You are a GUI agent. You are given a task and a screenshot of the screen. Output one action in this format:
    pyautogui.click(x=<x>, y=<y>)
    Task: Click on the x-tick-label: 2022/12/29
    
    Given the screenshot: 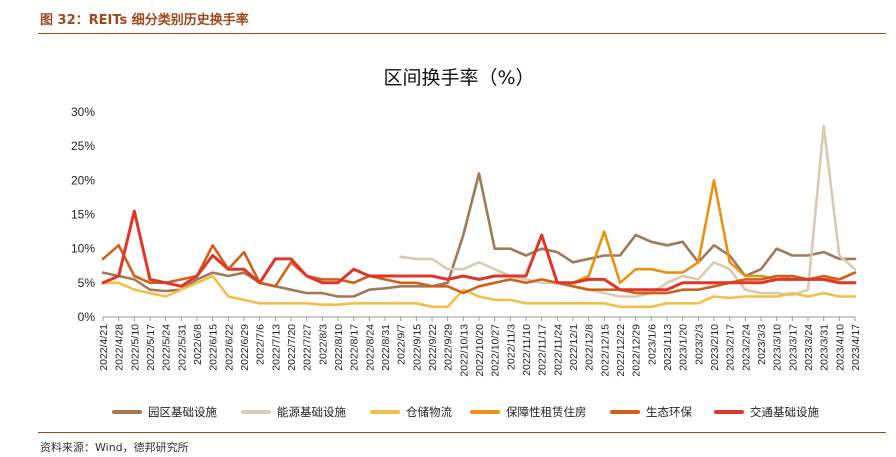 What is the action you would take?
    pyautogui.click(x=637, y=350)
    